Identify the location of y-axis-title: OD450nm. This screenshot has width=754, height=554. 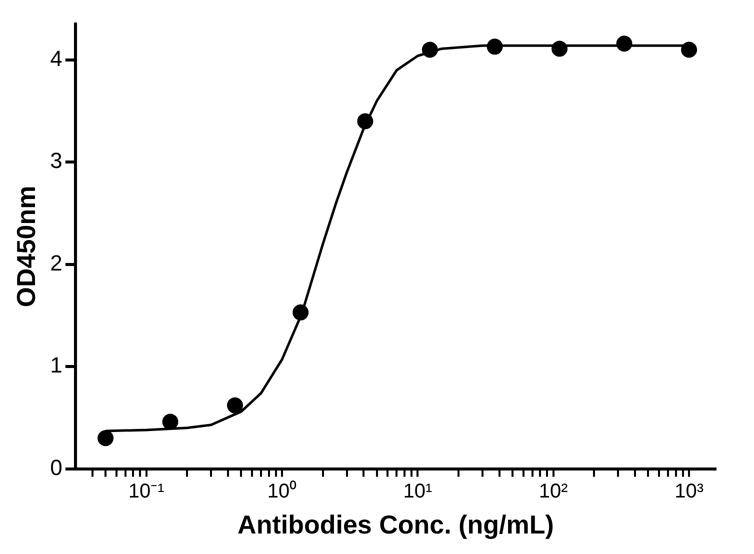
(25, 247).